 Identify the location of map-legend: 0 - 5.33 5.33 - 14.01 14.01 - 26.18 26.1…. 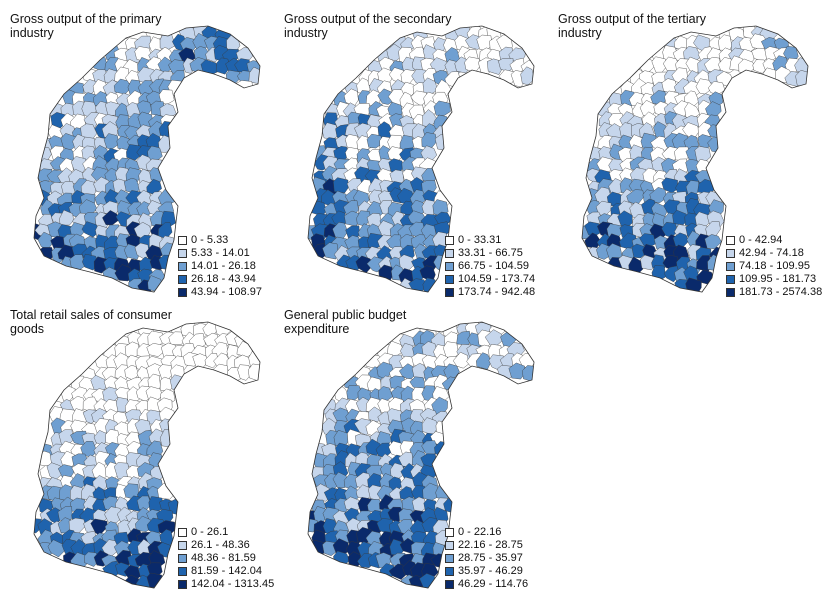
(220, 266).